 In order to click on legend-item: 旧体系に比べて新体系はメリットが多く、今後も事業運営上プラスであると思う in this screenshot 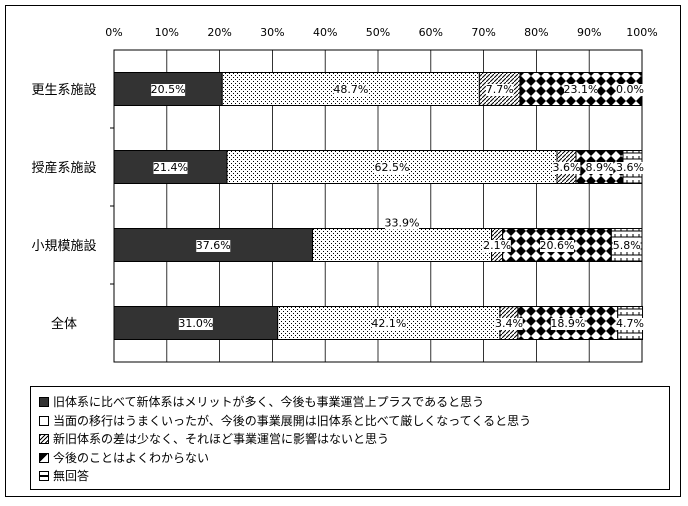, I will do `click(354, 402)`.